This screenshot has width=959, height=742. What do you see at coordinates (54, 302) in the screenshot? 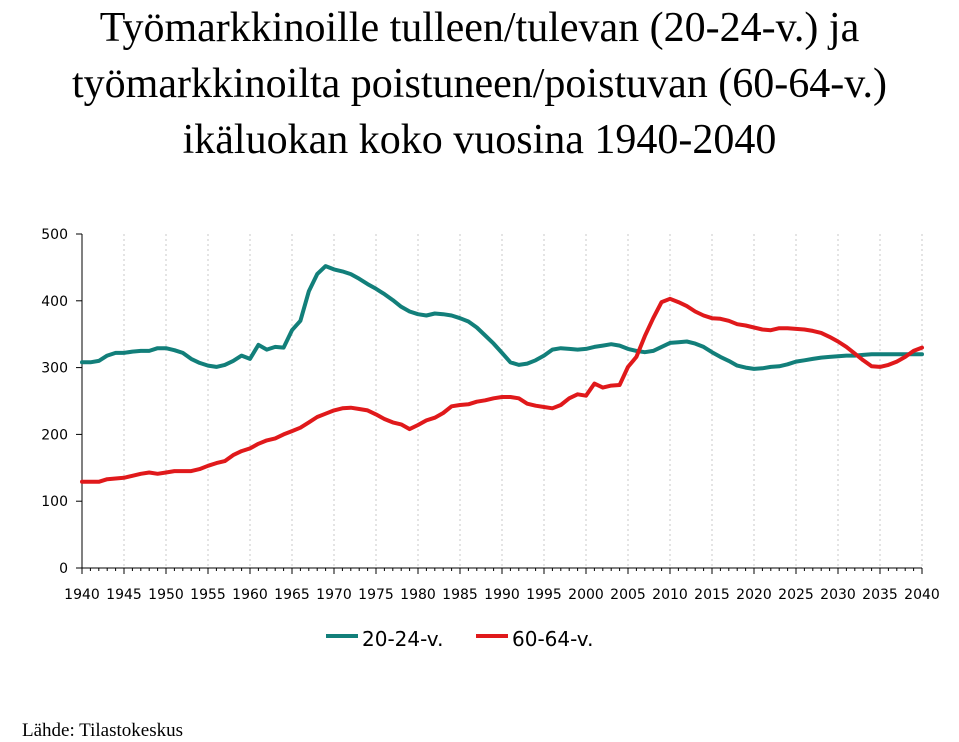
I see `y-tick-label: 400` at bounding box center [54, 302].